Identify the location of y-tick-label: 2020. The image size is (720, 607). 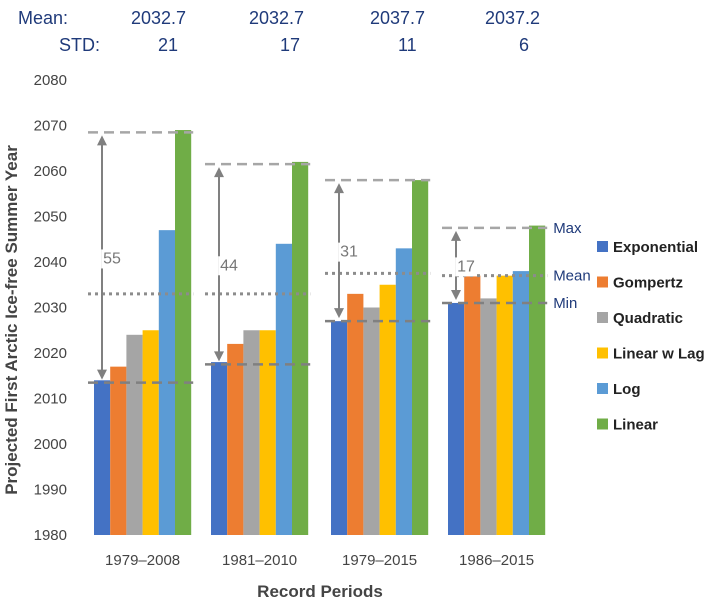
(50, 353).